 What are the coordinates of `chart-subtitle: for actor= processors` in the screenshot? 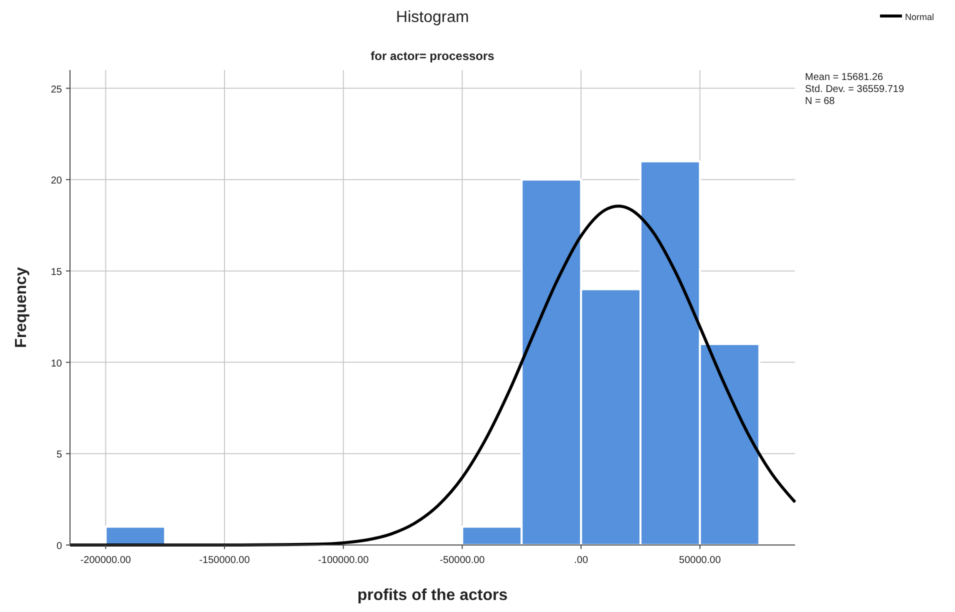 It's located at (432, 56).